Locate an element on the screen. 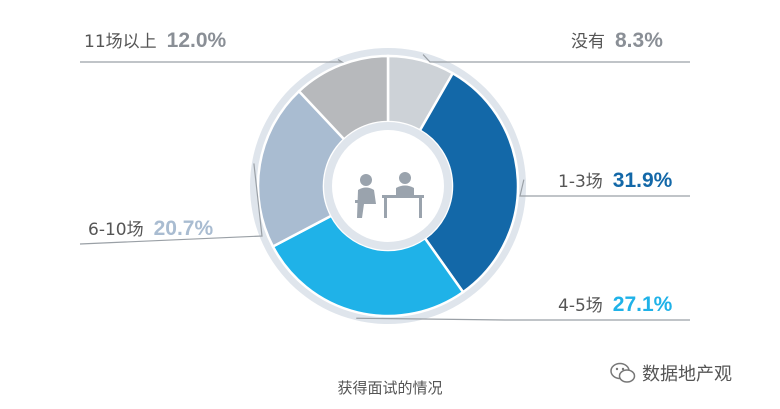 This screenshot has width=780, height=409. watermark-text: 数据地产观 is located at coordinates (687, 374).